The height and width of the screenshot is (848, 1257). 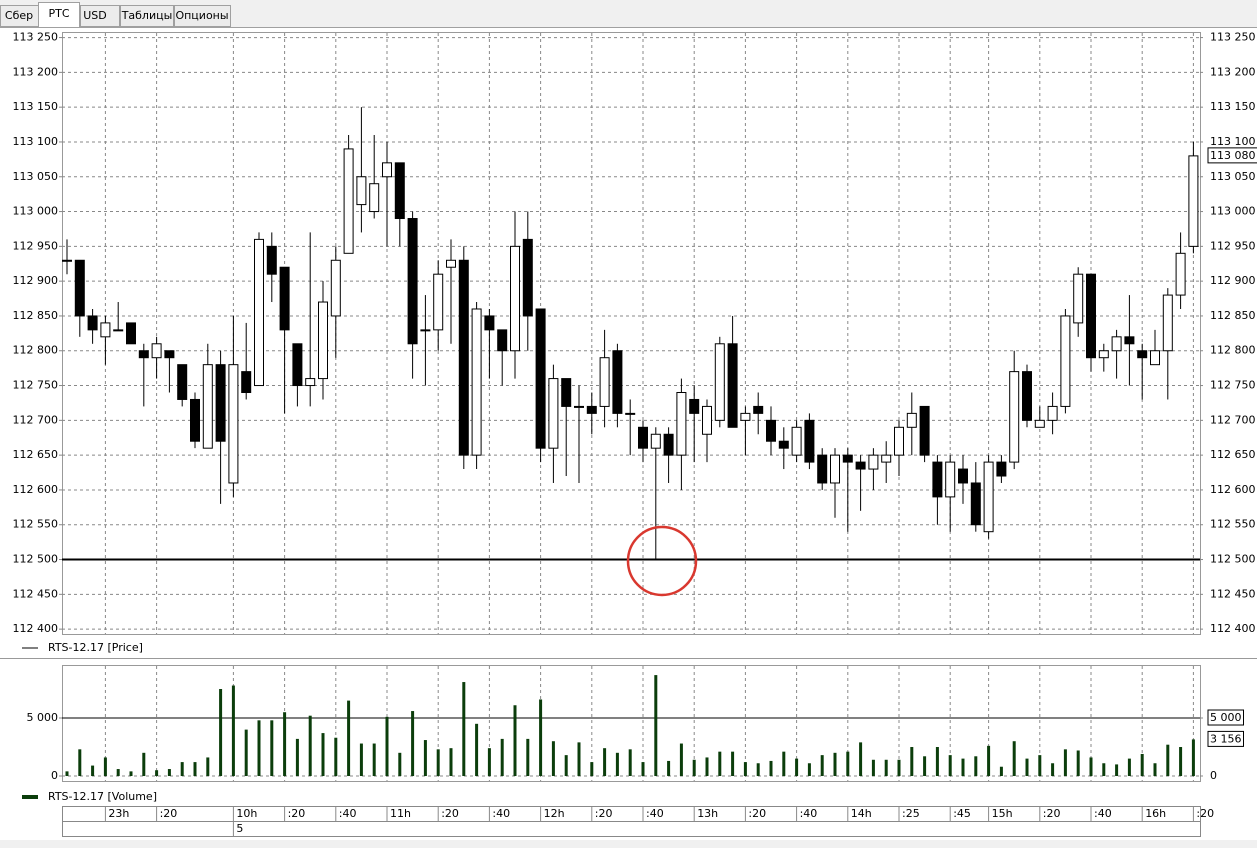 I want to click on x-tick-label: 23h, so click(x=118, y=813).